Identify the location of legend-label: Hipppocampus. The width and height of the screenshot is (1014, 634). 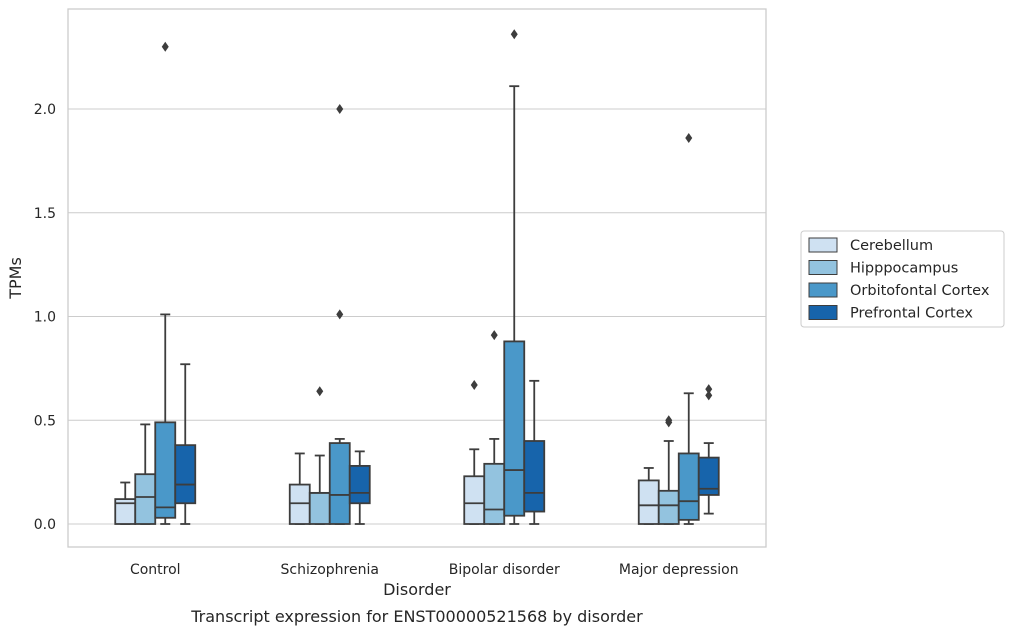
(904, 269).